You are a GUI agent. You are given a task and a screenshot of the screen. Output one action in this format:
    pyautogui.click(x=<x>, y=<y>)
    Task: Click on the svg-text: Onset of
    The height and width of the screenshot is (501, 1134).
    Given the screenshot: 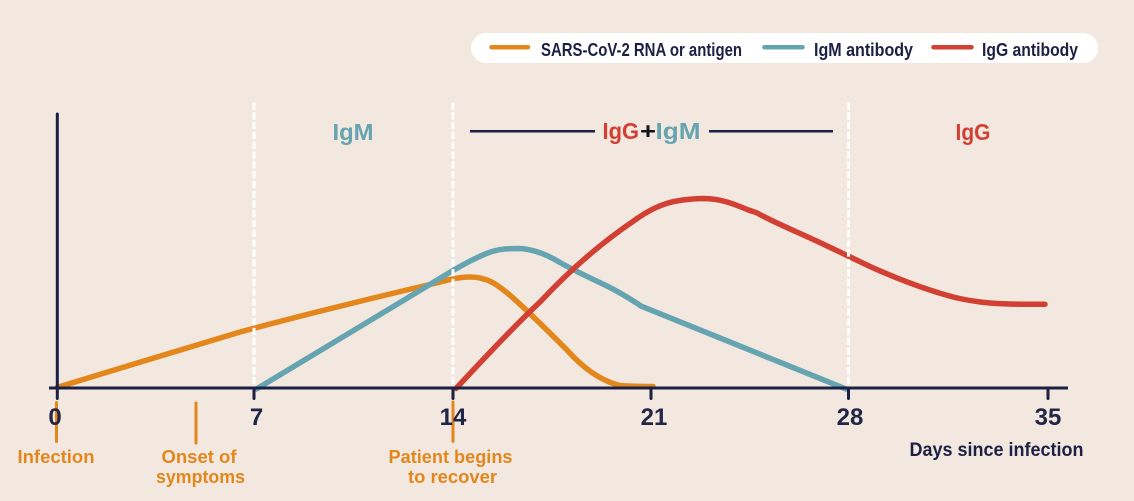 What is the action you would take?
    pyautogui.click(x=200, y=457)
    